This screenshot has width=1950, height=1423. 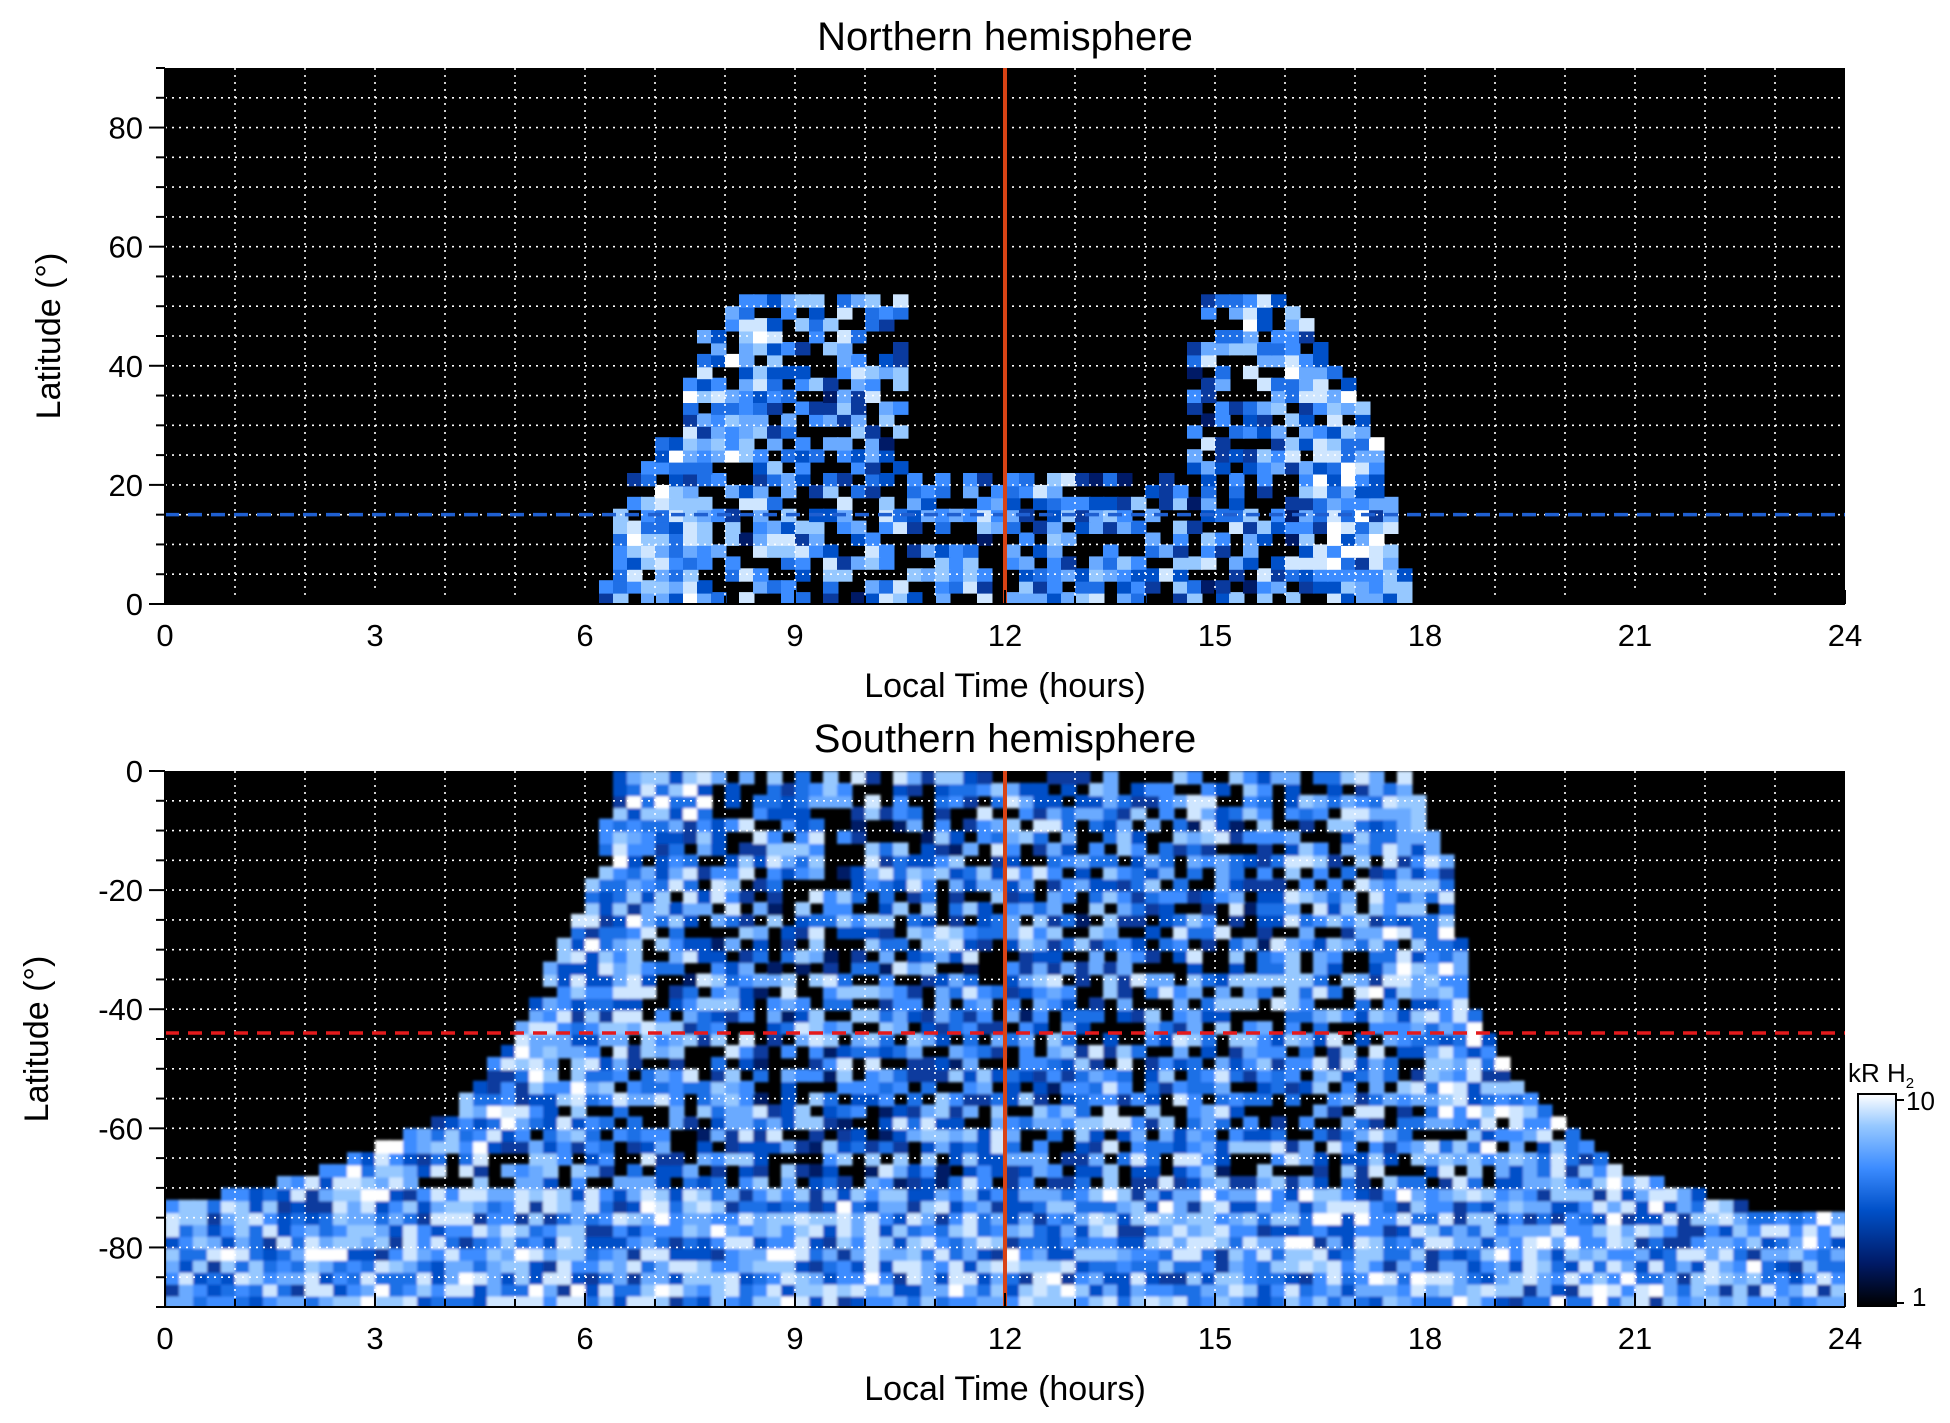 I want to click on colorbar-max-label: 10, so click(x=1920, y=1101).